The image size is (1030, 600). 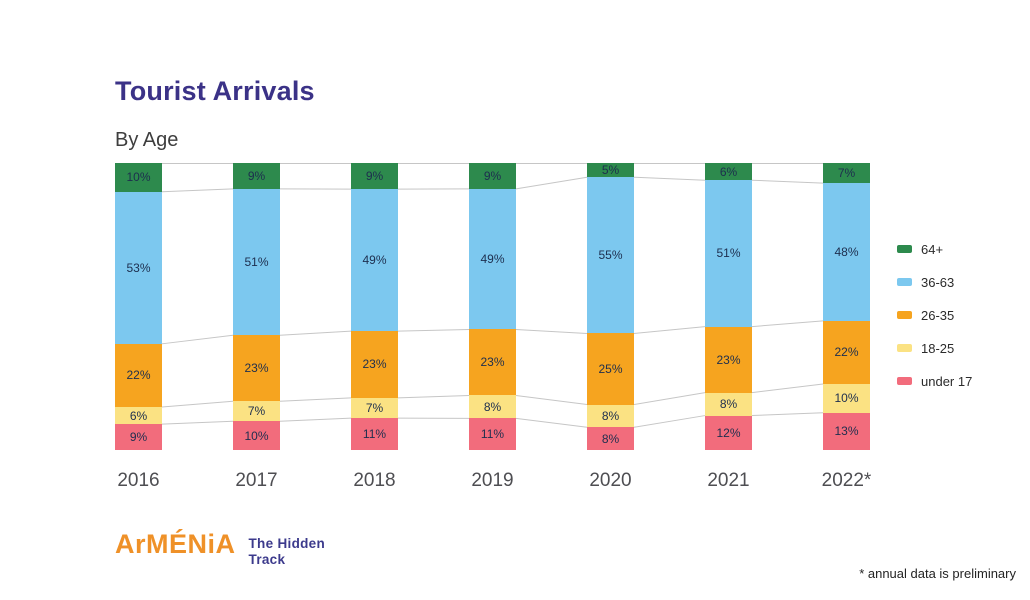 I want to click on legend-item-64: 64+, so click(x=934, y=249).